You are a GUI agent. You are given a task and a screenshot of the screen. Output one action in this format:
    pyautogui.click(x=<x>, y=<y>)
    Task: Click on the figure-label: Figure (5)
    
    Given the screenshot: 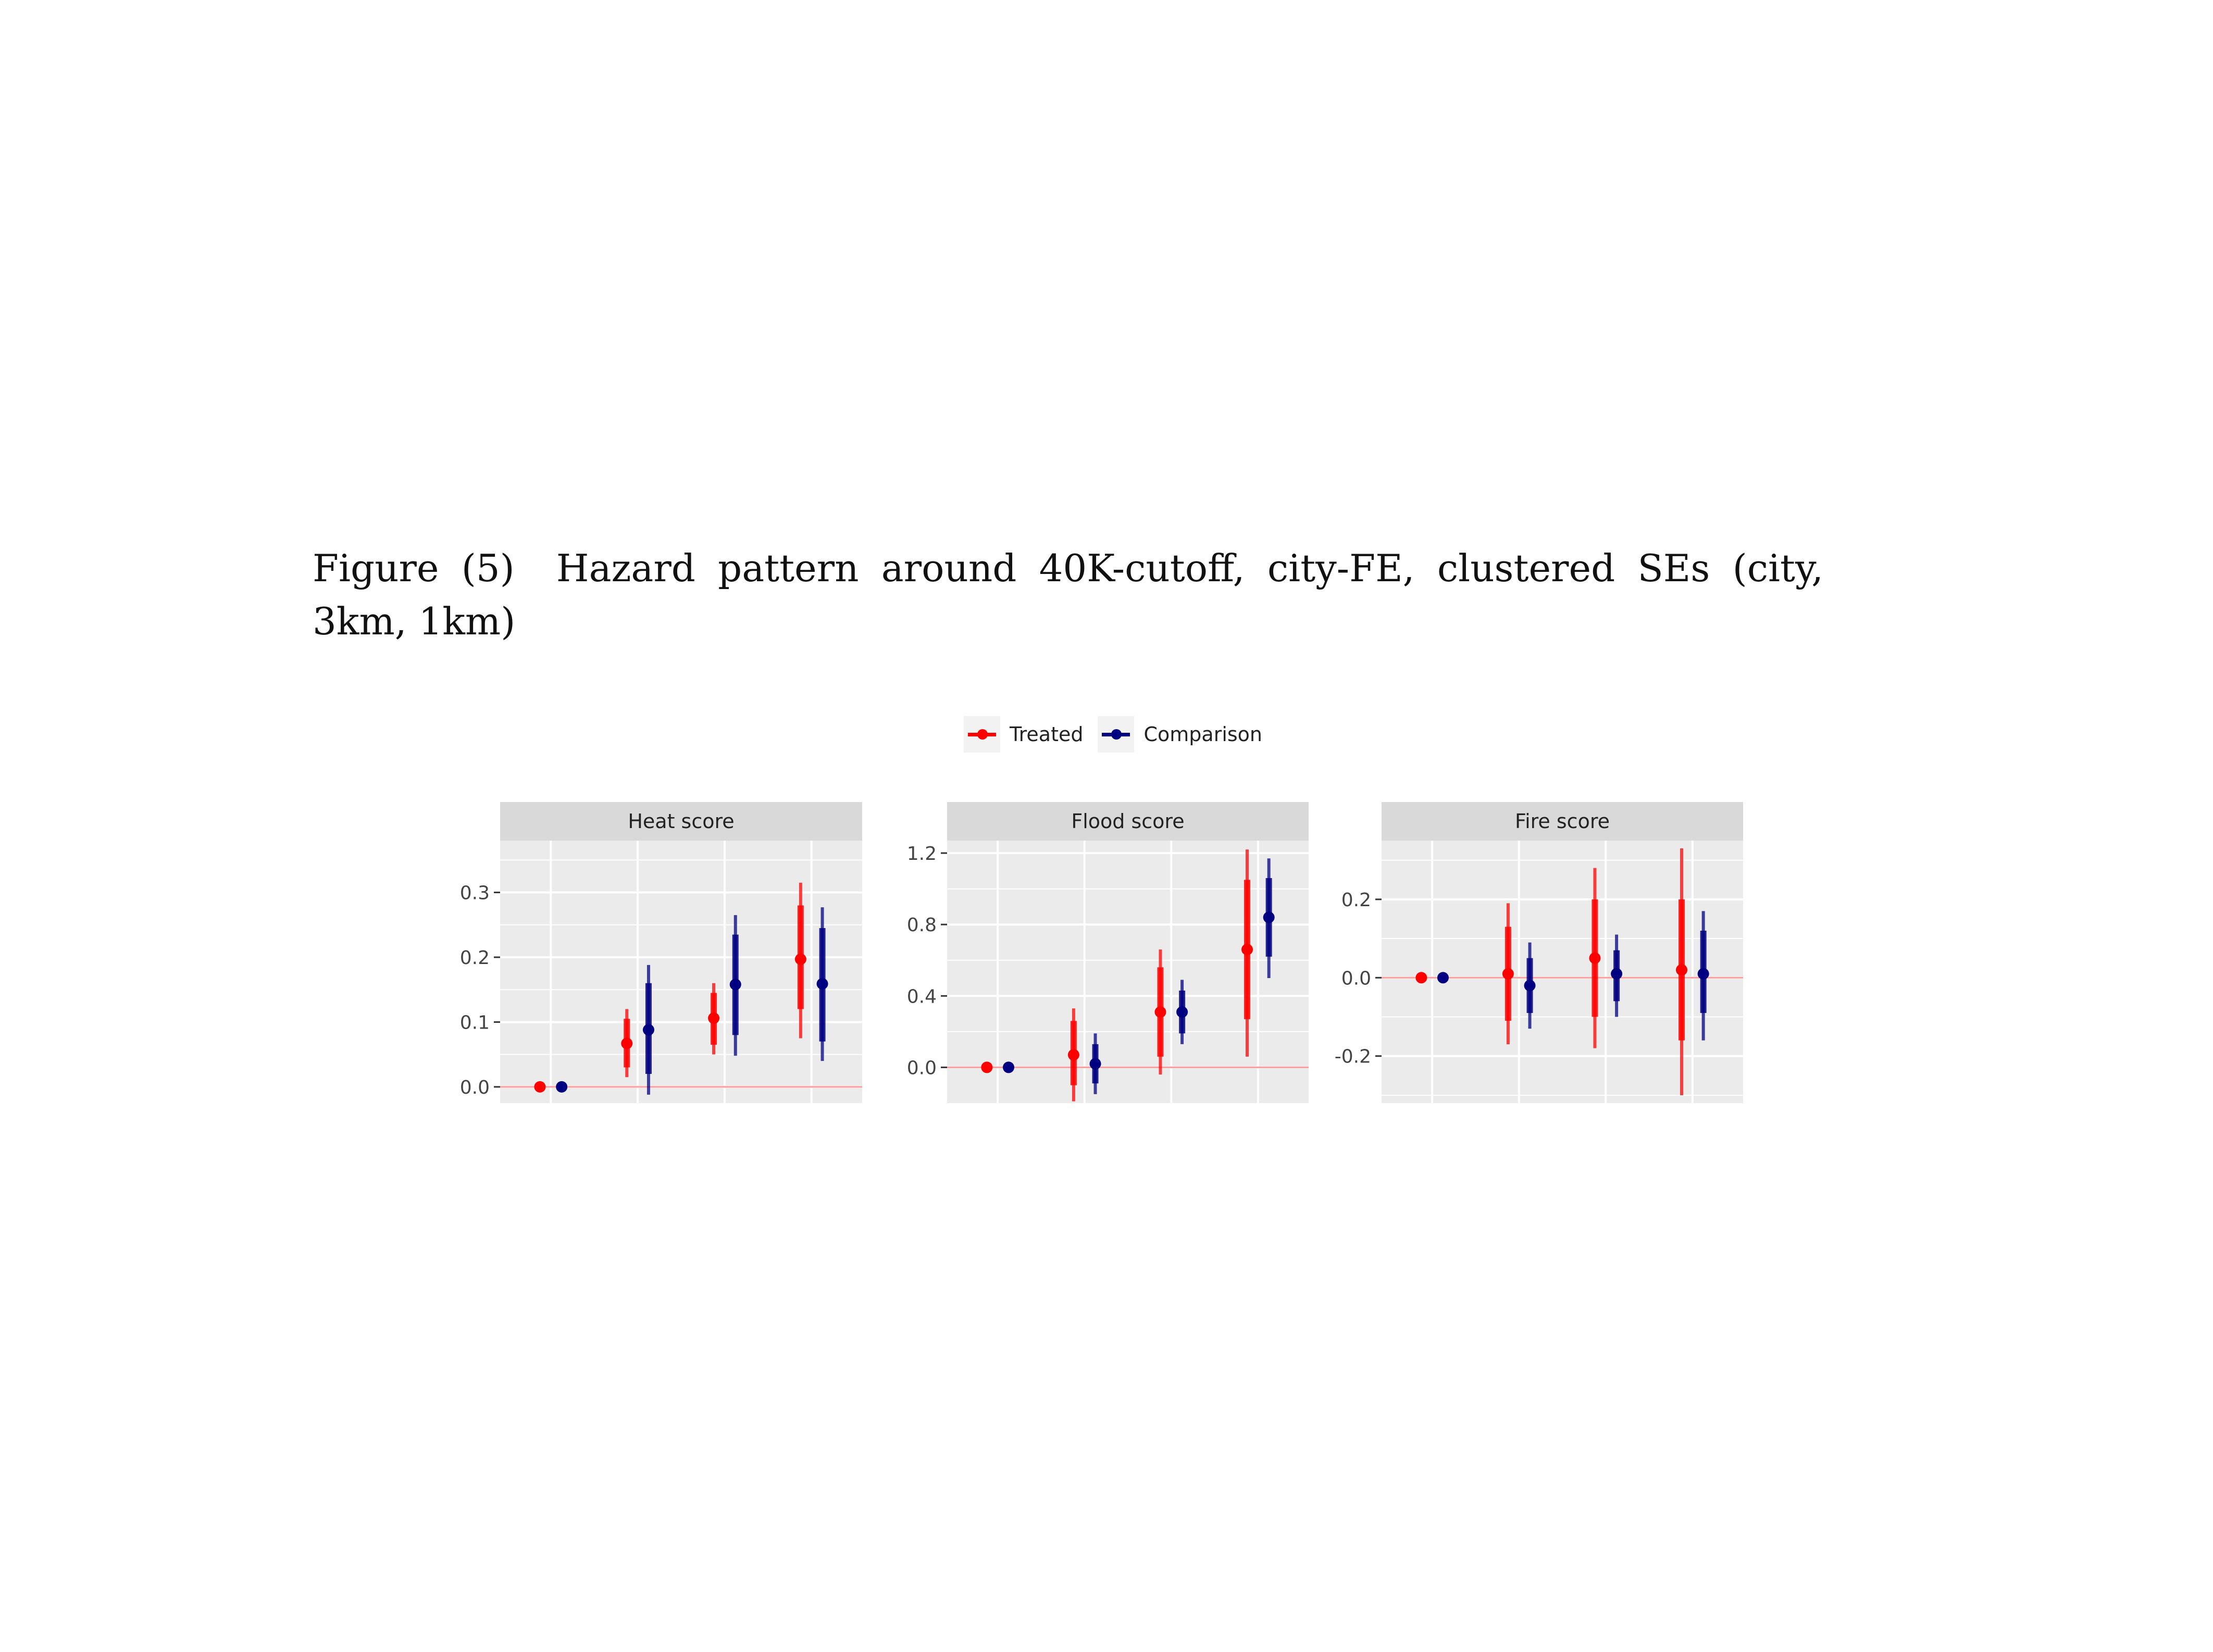 What is the action you would take?
    pyautogui.click(x=414, y=568)
    